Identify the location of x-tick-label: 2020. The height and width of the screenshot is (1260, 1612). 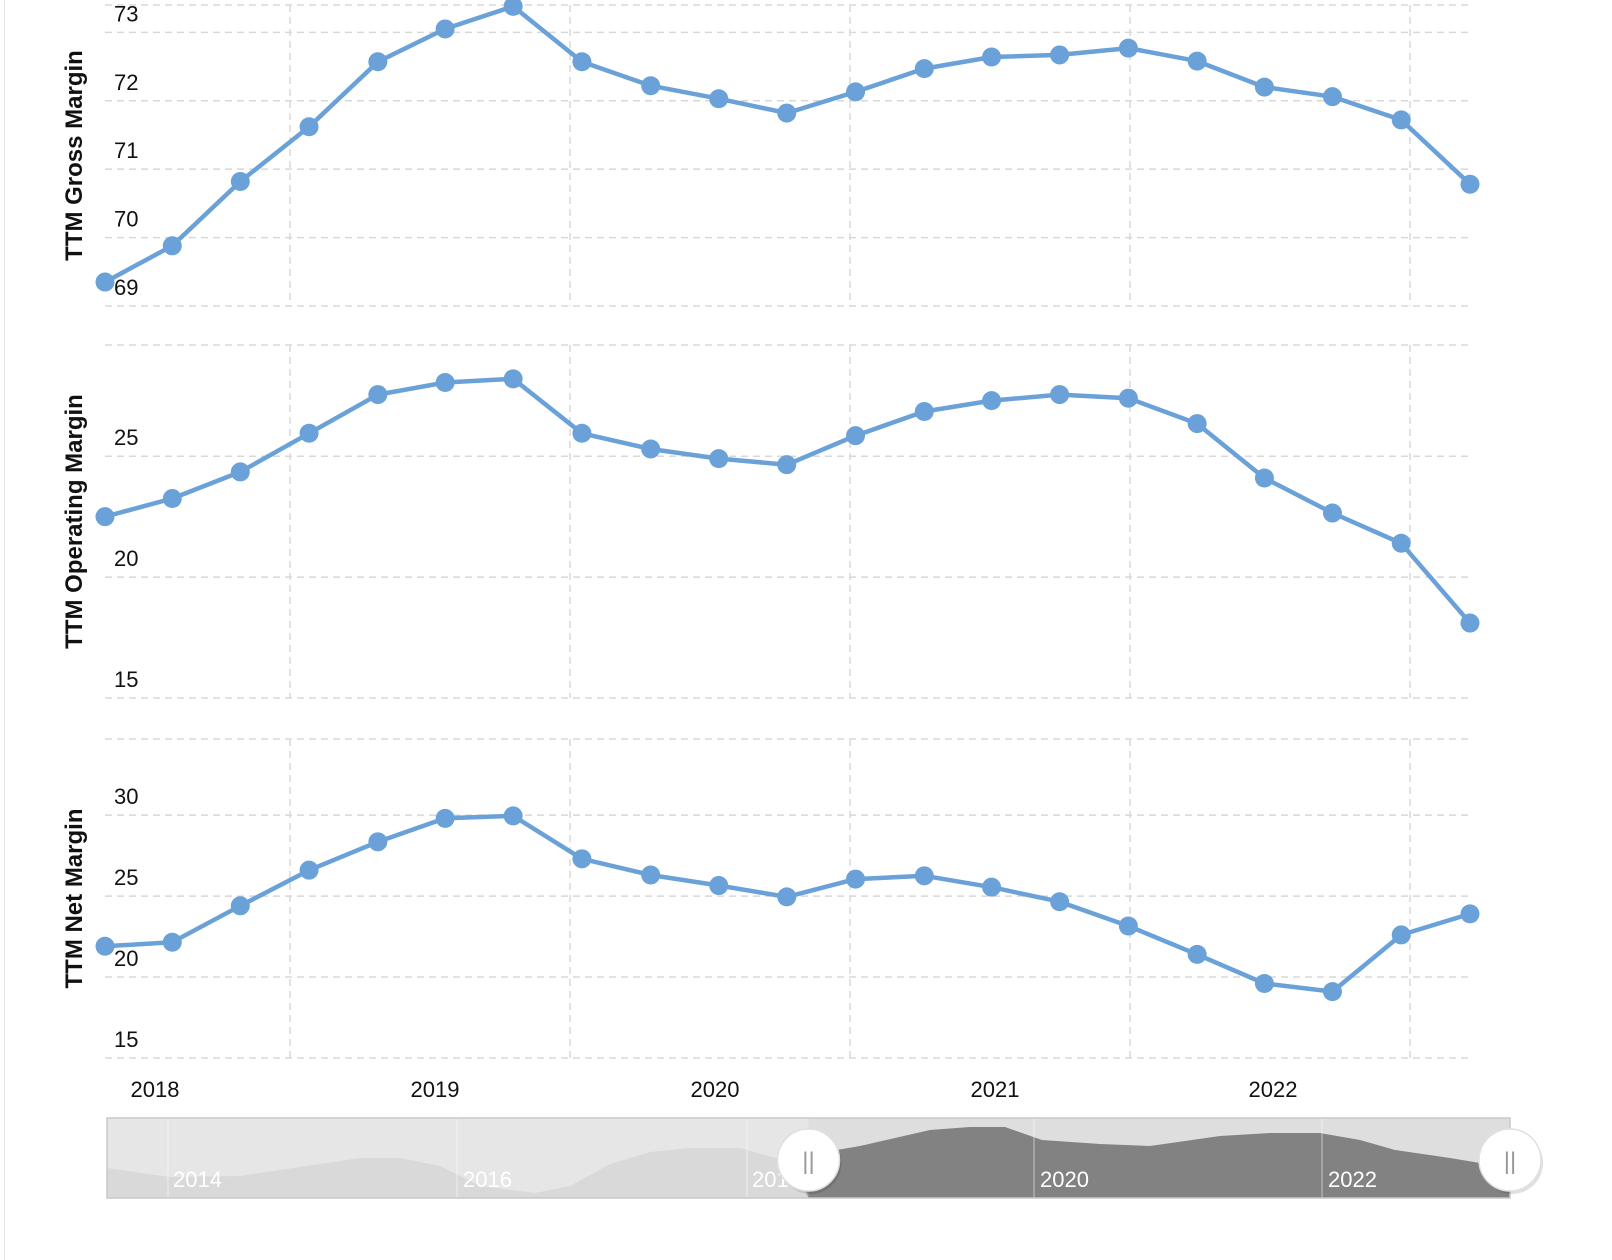
(715, 1089).